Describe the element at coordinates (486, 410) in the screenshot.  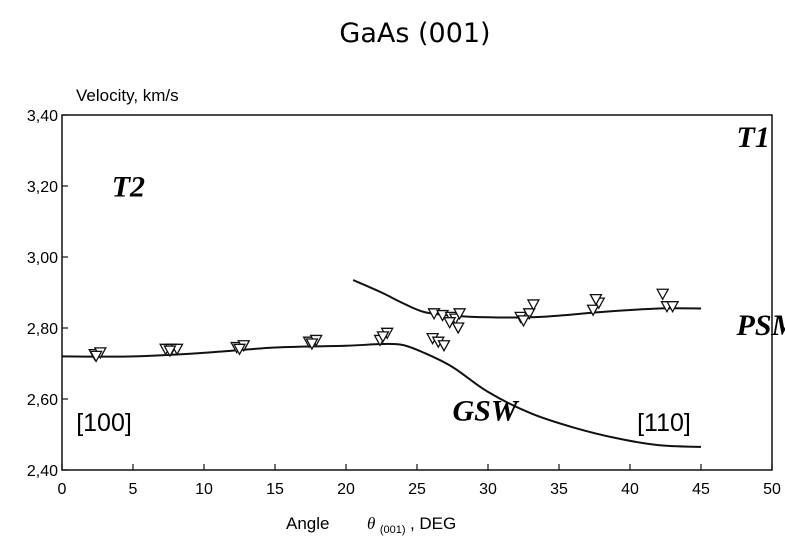
I see `annotation-label: GSW` at that location.